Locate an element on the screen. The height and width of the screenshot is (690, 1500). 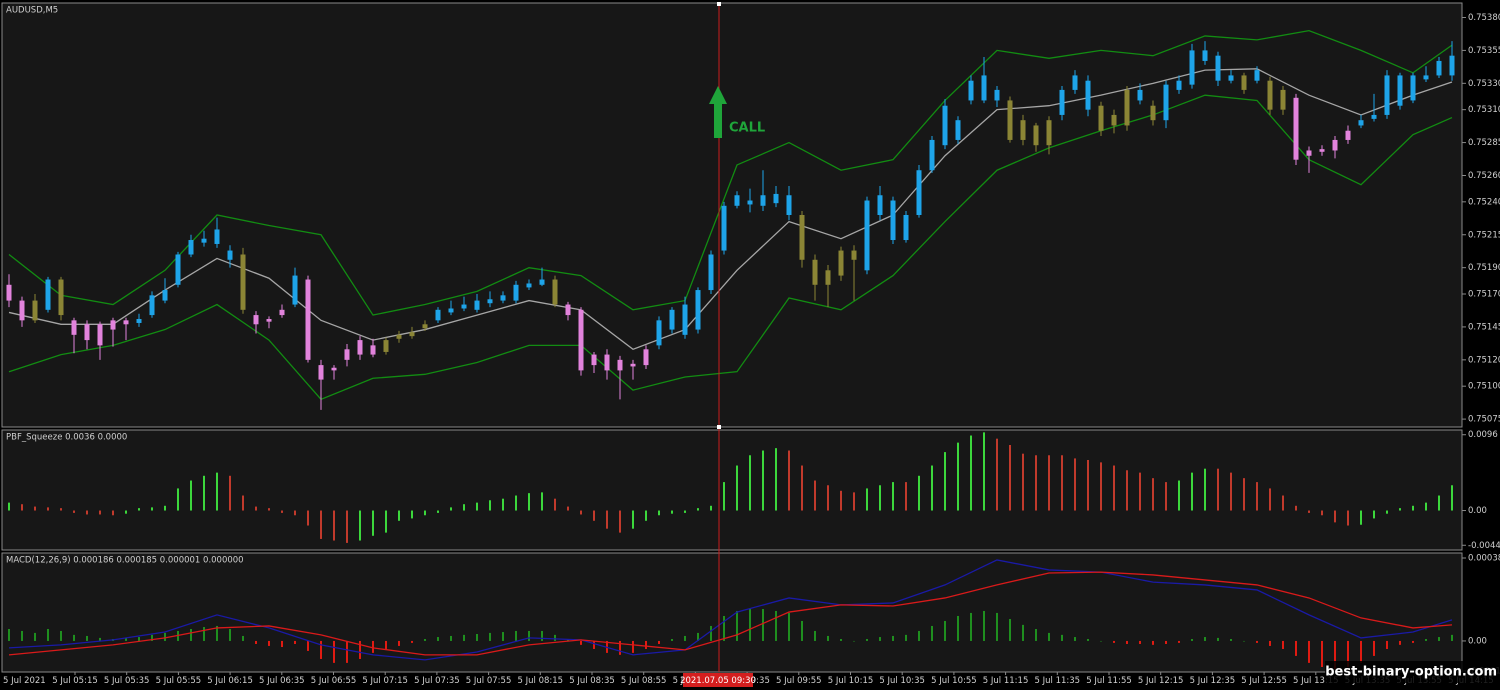
watermark-bg is located at coordinates (1412, 672).